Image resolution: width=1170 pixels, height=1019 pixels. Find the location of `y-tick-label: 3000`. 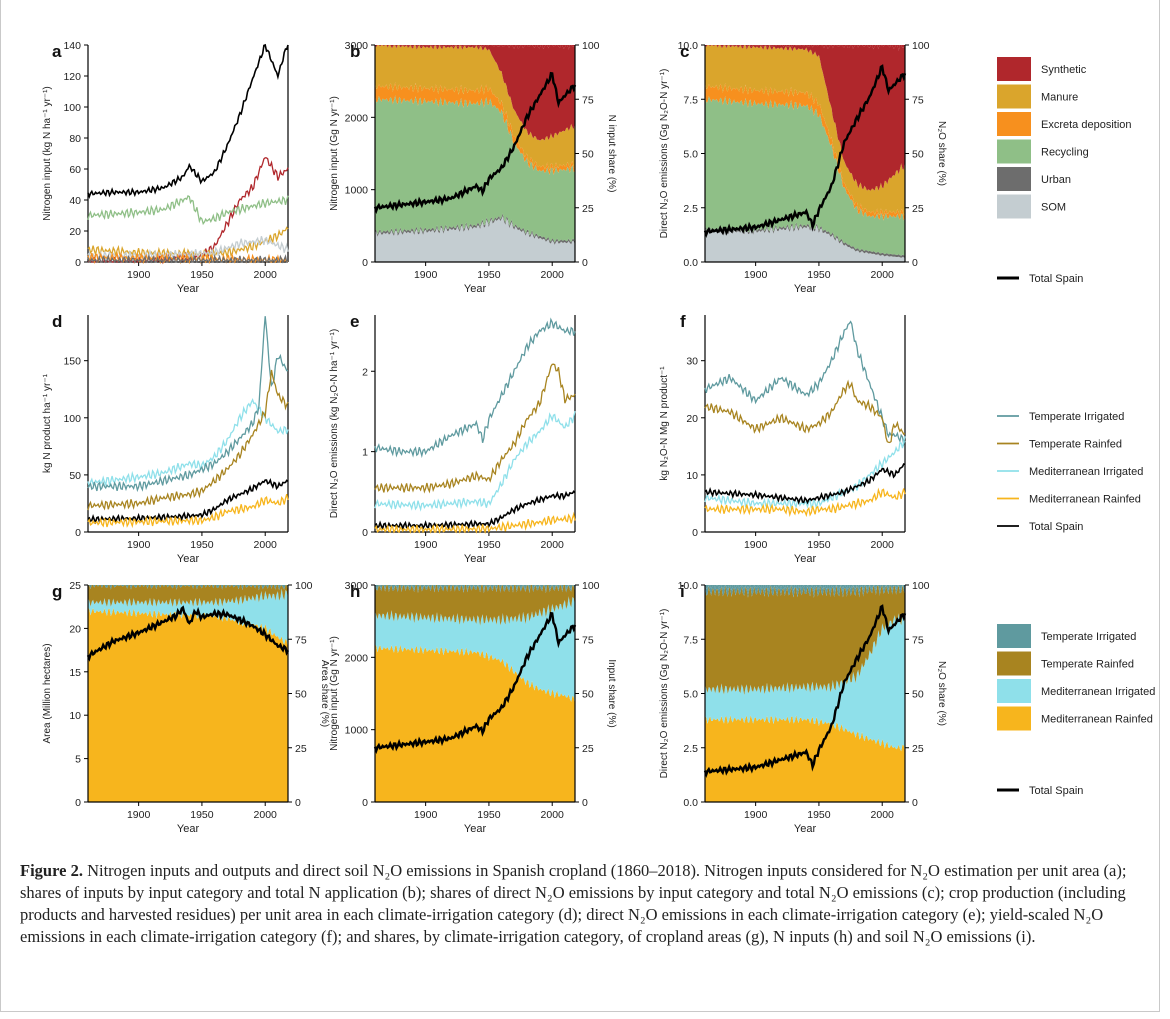

y-tick-label: 3000 is located at coordinates (357, 586).